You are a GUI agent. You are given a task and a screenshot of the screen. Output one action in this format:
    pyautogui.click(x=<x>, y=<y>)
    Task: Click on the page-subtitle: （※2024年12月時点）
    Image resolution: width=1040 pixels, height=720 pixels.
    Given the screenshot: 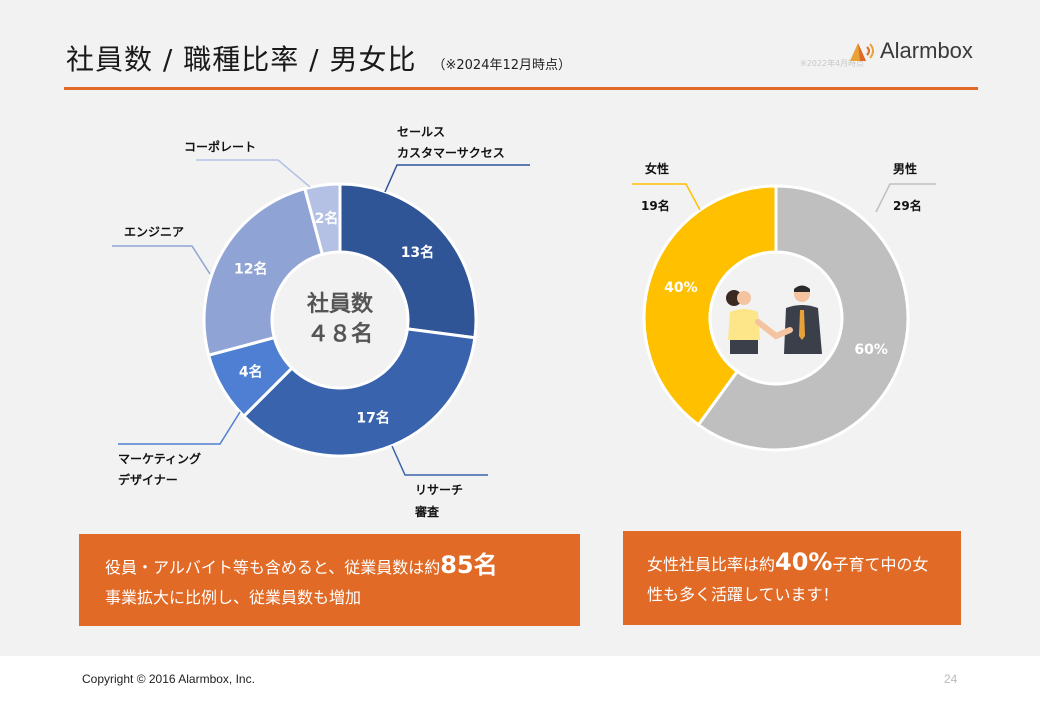 What is the action you would take?
    pyautogui.click(x=502, y=65)
    